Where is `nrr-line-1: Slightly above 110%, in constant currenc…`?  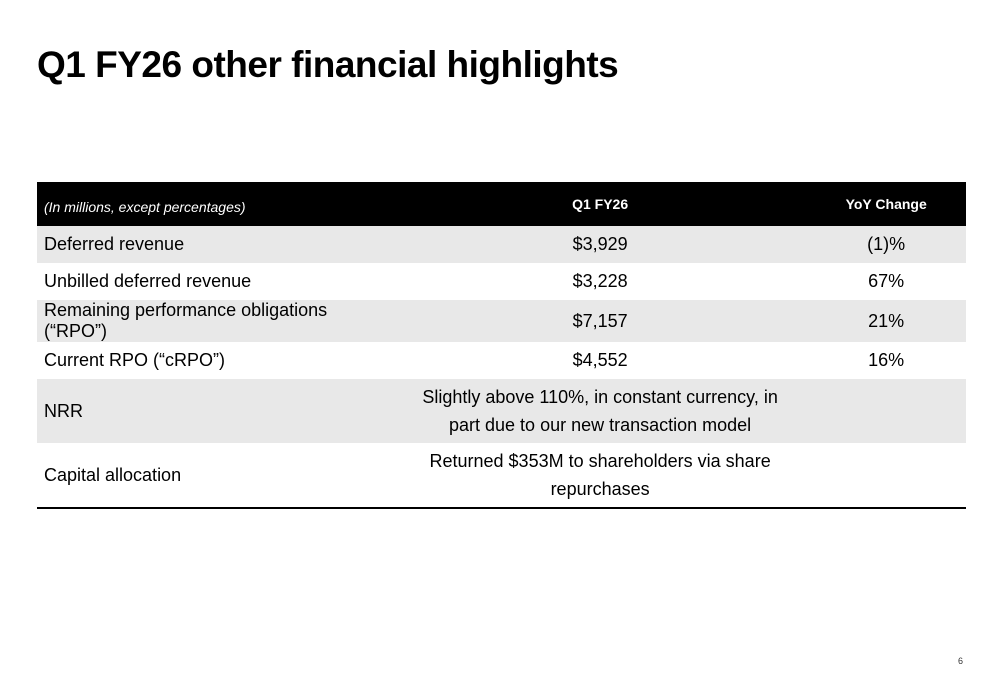
nrr-line-1: Slightly above 110%, in constant currenc… is located at coordinates (600, 397).